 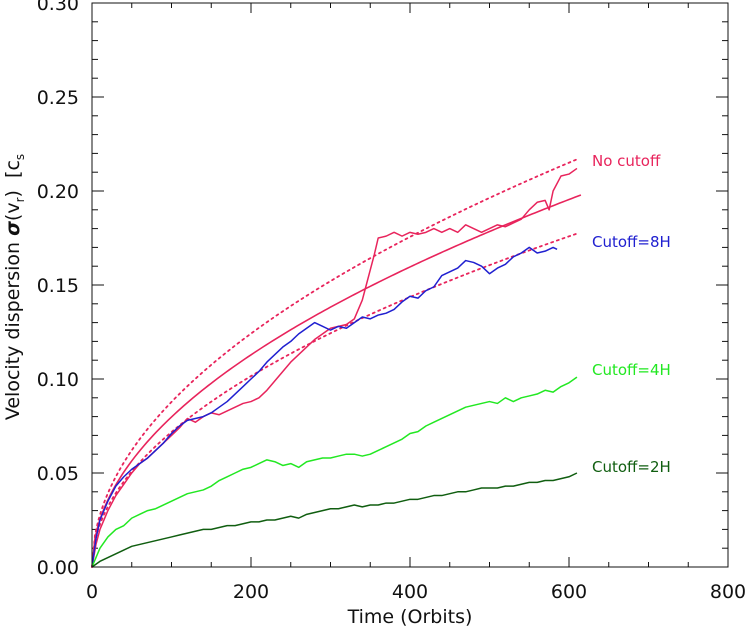 I want to click on series-label-3: Cutoff=4H, so click(x=631, y=370).